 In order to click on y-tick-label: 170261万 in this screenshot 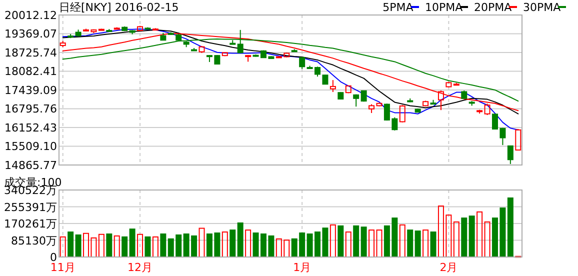, I will do `click(30, 224)`.